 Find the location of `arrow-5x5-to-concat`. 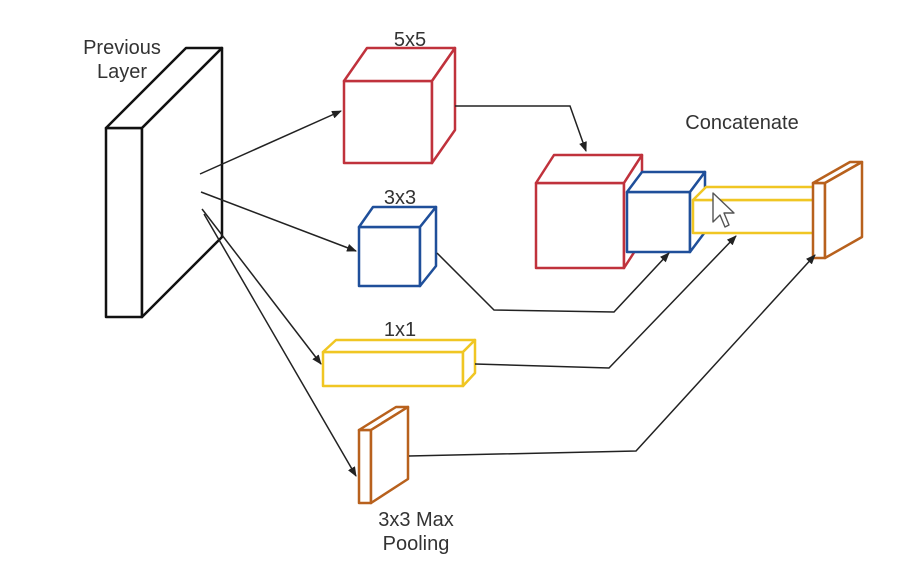

arrow-5x5-to-concat is located at coordinates (521, 128).